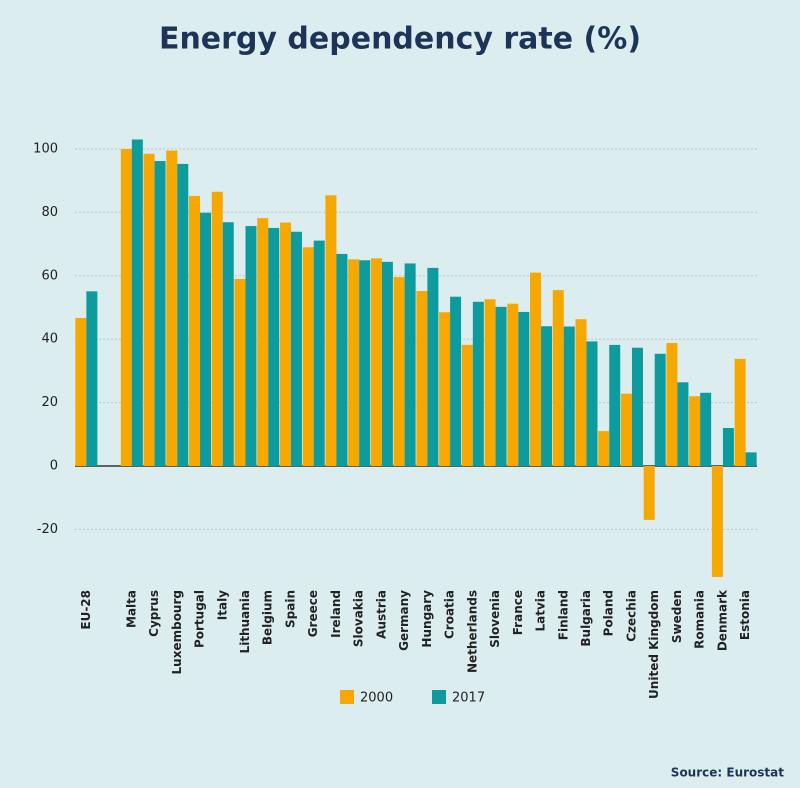 The height and width of the screenshot is (788, 800). Describe the element at coordinates (468, 698) in the screenshot. I see `legend-label: 2017` at that location.